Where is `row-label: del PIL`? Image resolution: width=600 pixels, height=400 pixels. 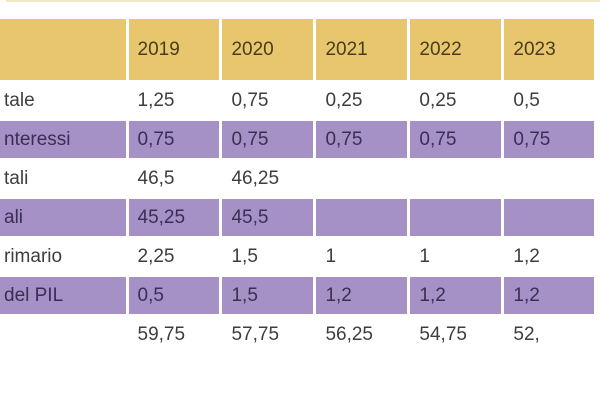 row-label: del PIL is located at coordinates (63, 295).